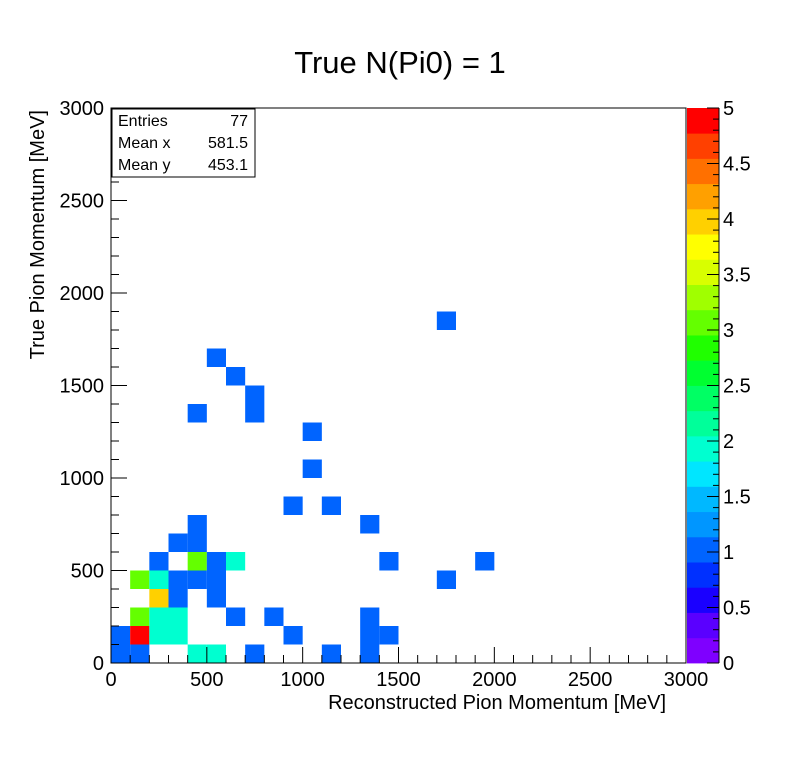  Describe the element at coordinates (82, 109) in the screenshot. I see `y-tick-label: 3000` at that location.